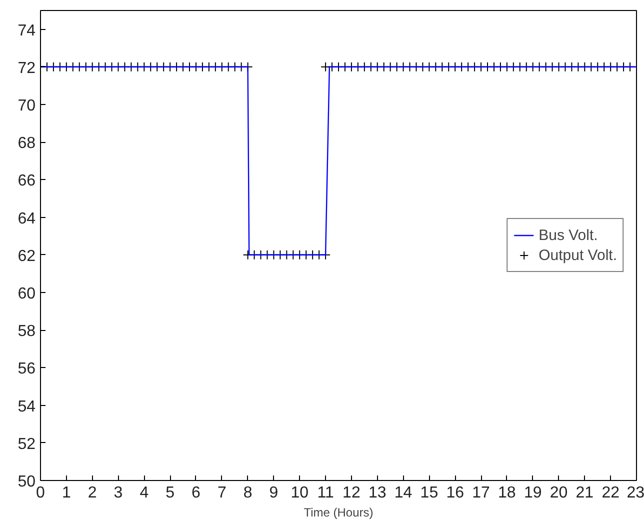  Describe the element at coordinates (196, 493) in the screenshot. I see `x-tick-label: 6` at that location.